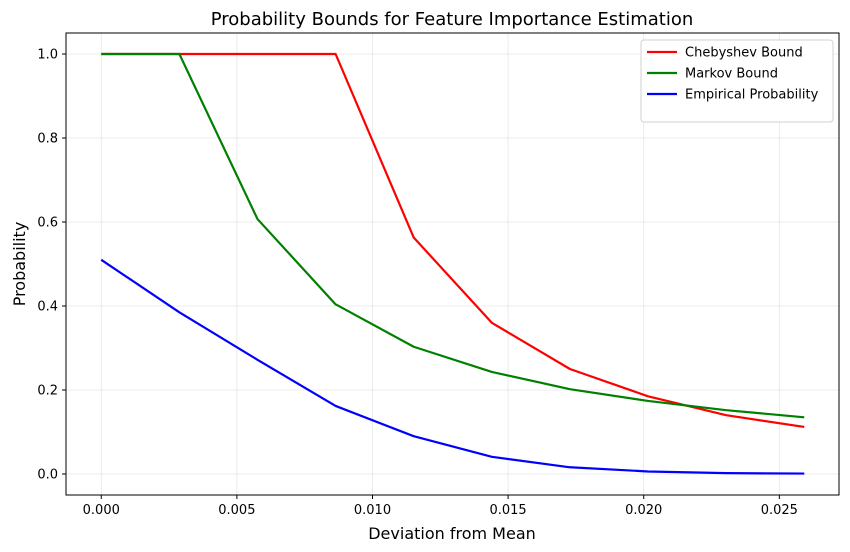 The image size is (850, 552). I want to click on legend-label: Empirical Probability, so click(752, 95).